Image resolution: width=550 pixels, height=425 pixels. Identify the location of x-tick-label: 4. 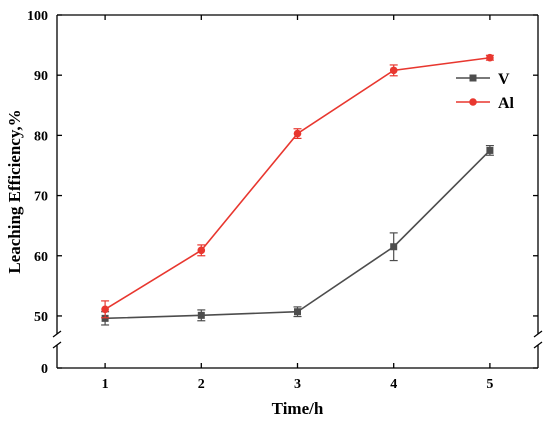
(393, 384).